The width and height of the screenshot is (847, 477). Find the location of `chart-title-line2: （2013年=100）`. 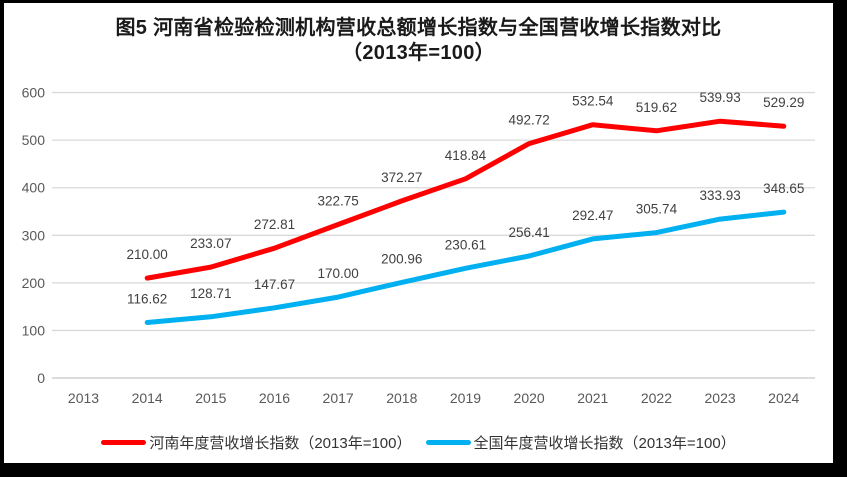

chart-title-line2: （2013年=100） is located at coordinates (418, 53).